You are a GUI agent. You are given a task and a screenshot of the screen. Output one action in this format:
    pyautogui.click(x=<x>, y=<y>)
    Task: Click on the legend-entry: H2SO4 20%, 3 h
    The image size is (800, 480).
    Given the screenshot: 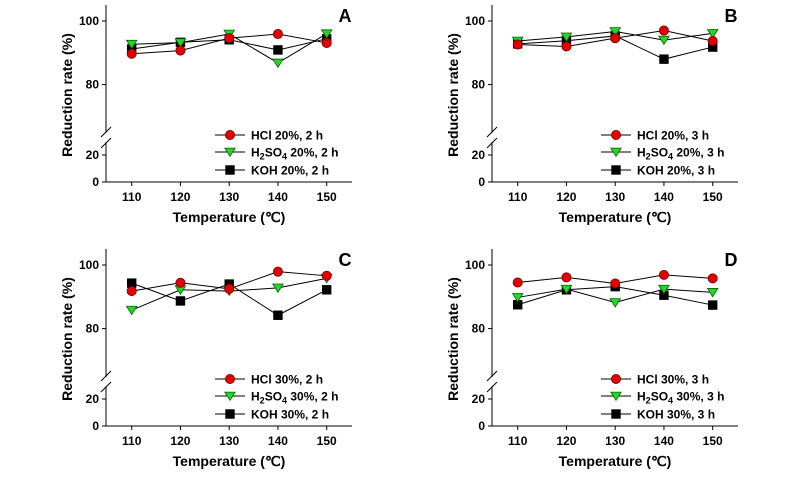 What is the action you would take?
    pyautogui.click(x=680, y=154)
    